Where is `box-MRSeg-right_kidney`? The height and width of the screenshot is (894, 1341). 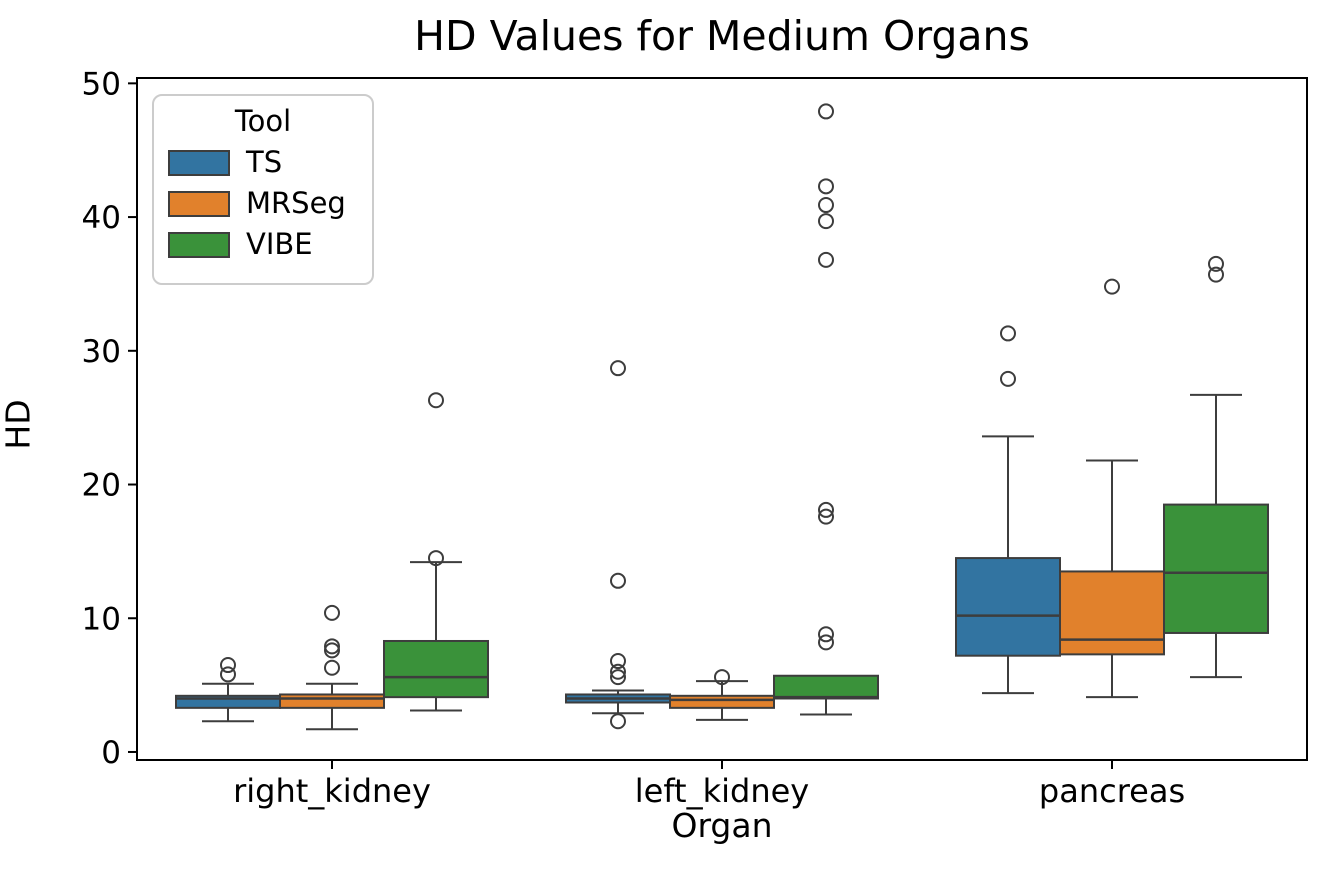 box-MRSeg-right_kidney is located at coordinates (332, 701).